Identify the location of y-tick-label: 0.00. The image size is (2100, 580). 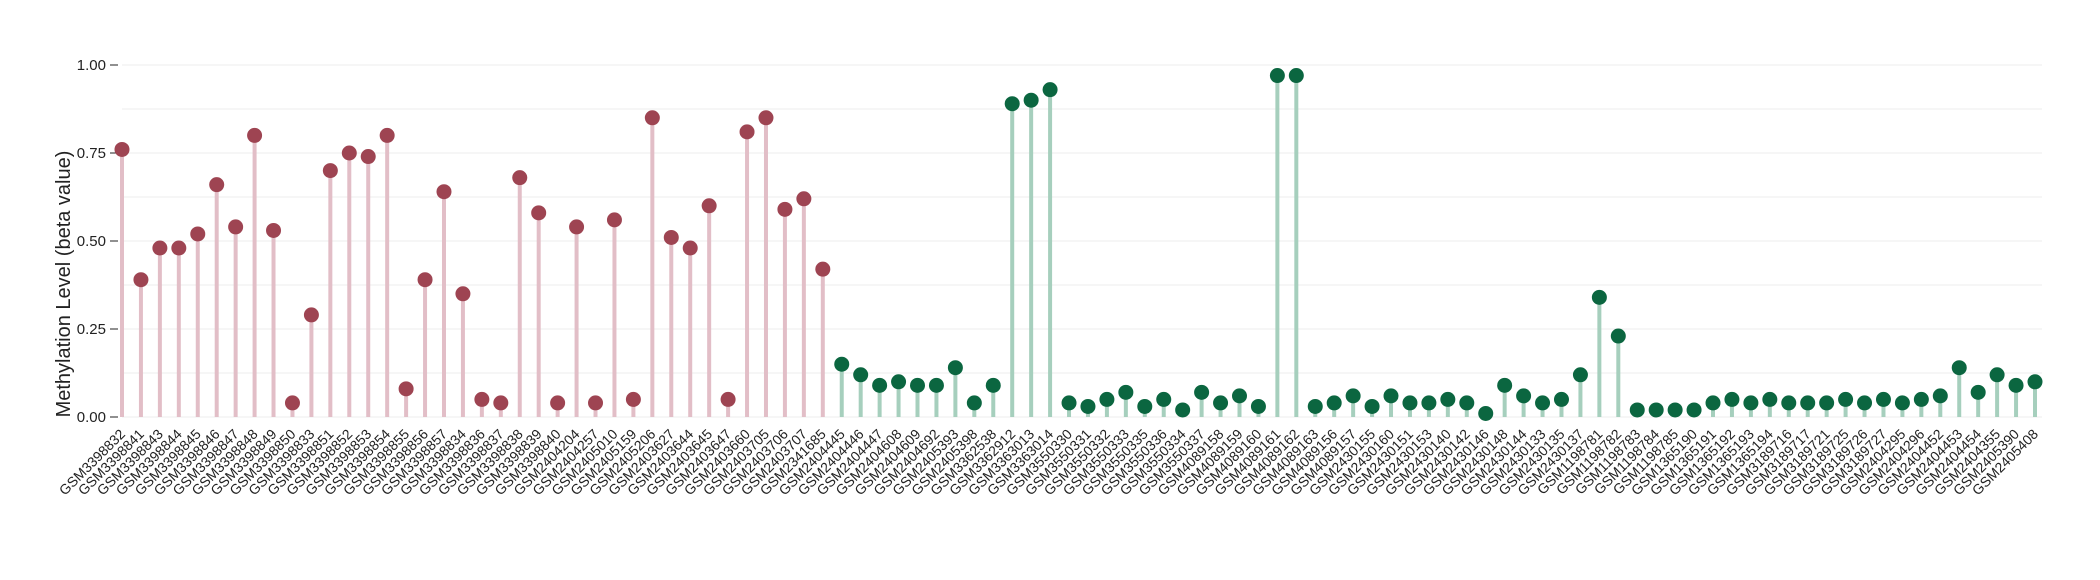
(91, 417).